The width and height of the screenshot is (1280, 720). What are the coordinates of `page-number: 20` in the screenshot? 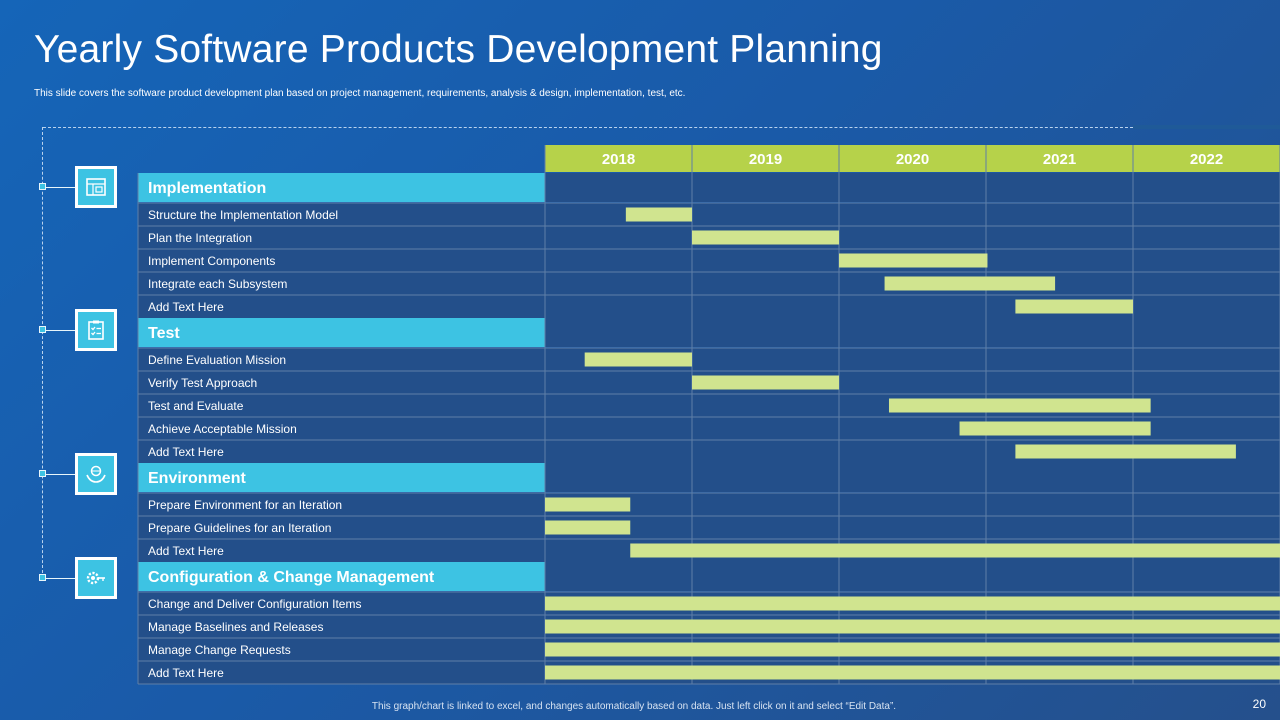 It's located at (1259, 704).